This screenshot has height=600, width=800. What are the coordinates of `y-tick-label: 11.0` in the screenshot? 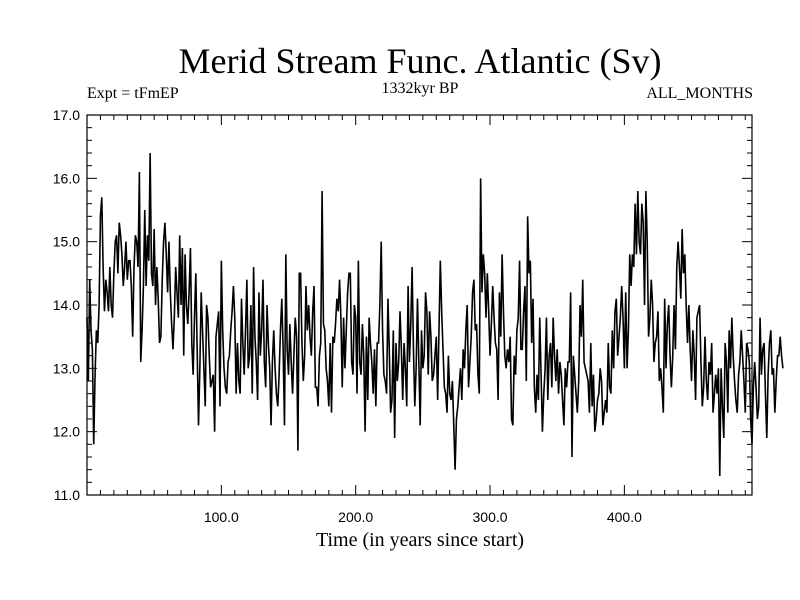 It's located at (67, 495).